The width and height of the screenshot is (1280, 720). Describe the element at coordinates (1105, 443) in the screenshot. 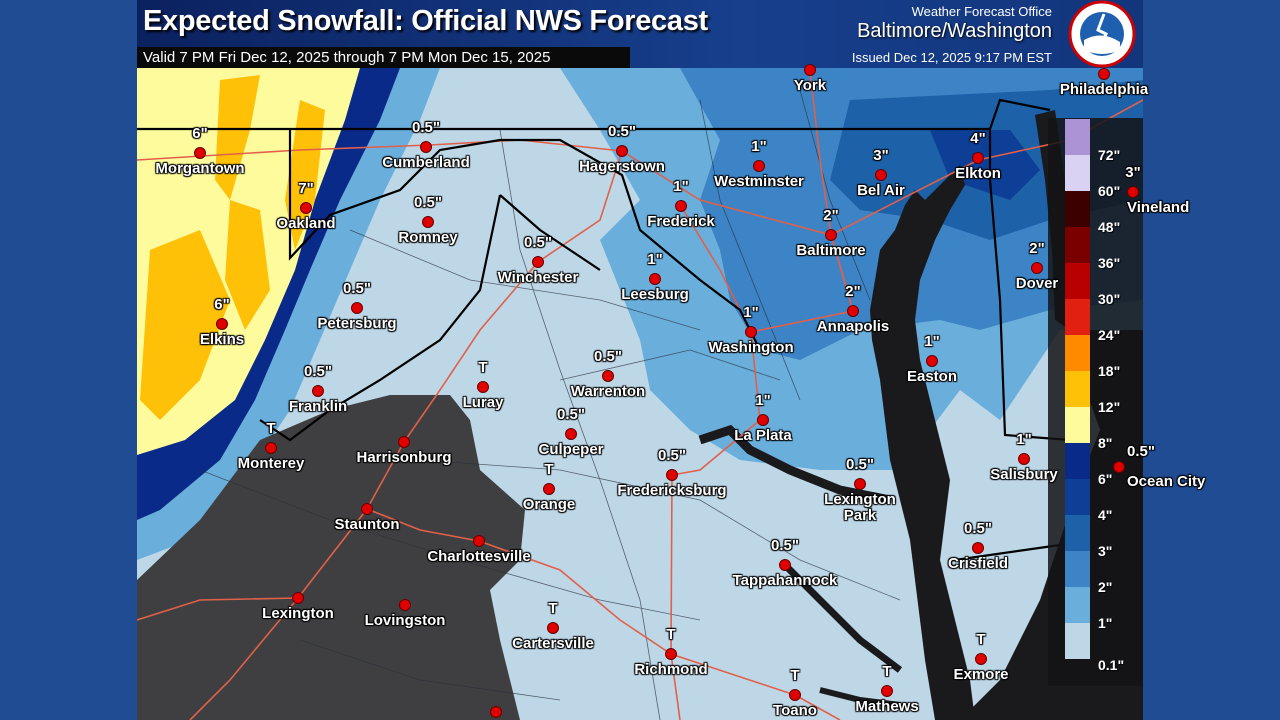

I see `legend-label: 8"` at that location.